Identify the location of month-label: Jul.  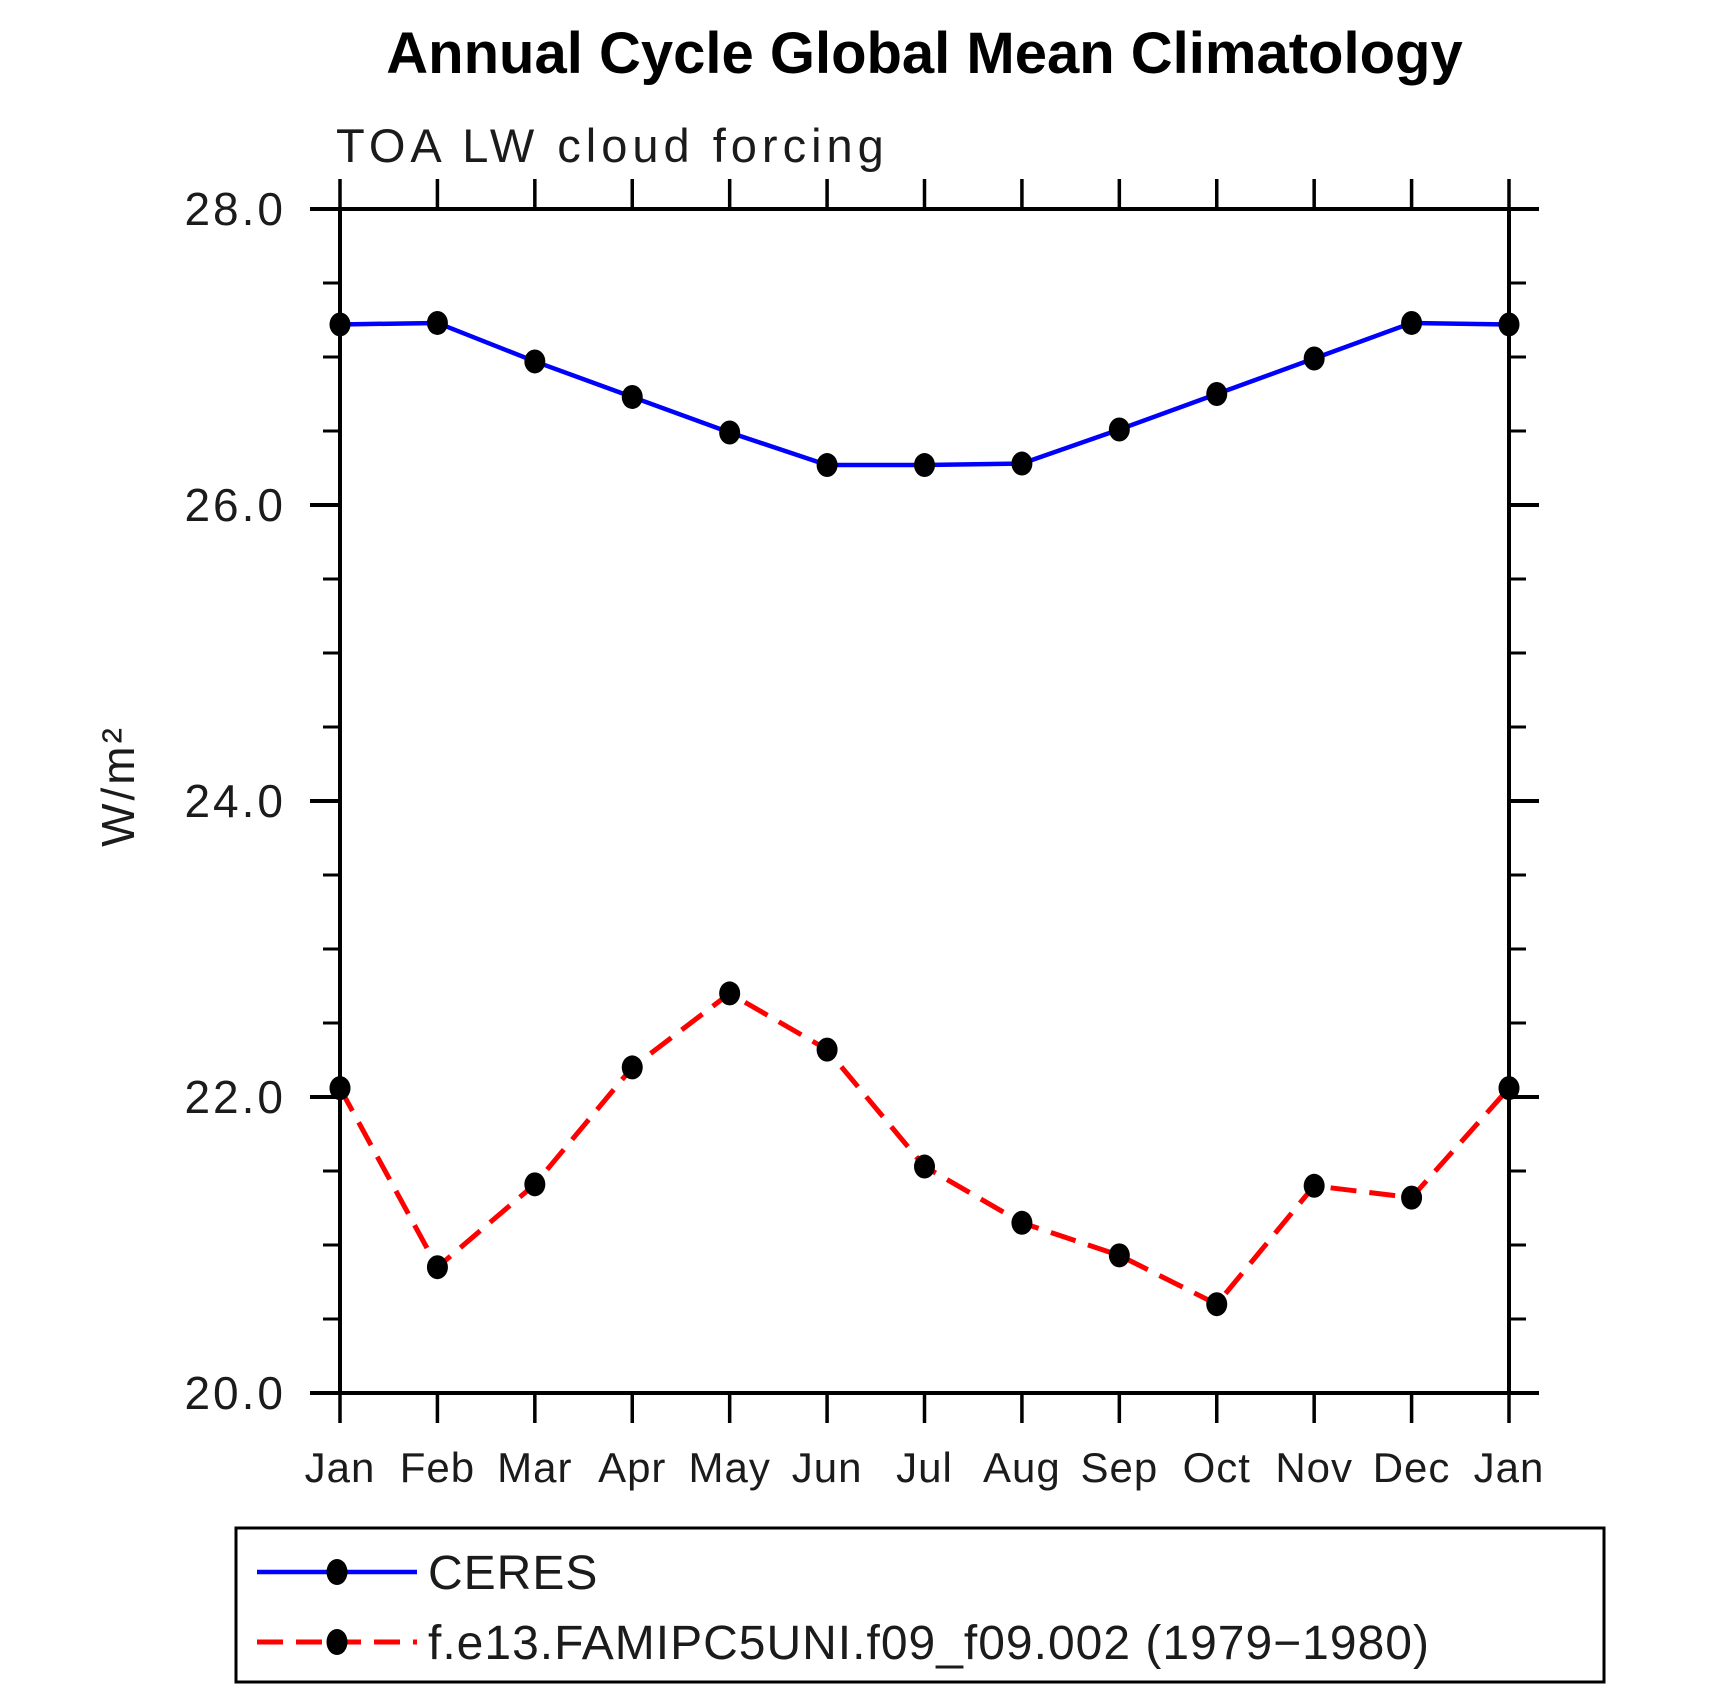
(924, 1467).